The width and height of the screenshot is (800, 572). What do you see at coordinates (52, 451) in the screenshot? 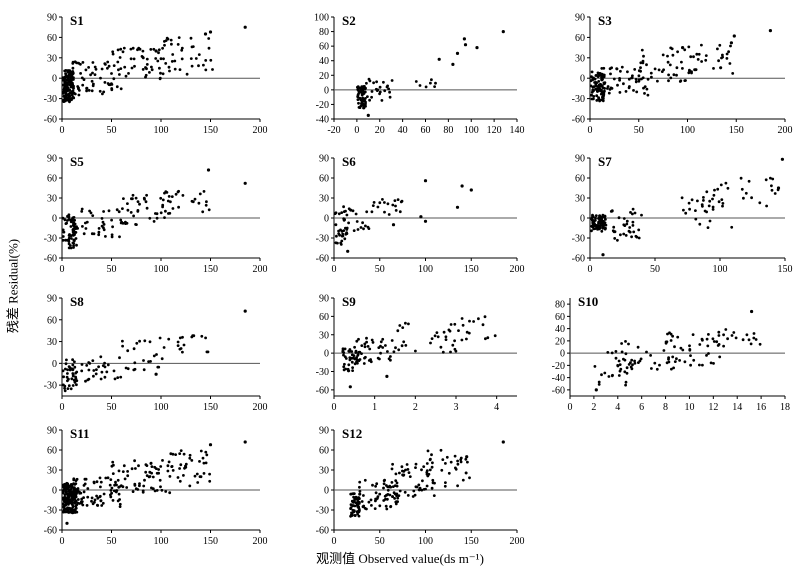
I see `y-tick-label: 60` at bounding box center [52, 451].